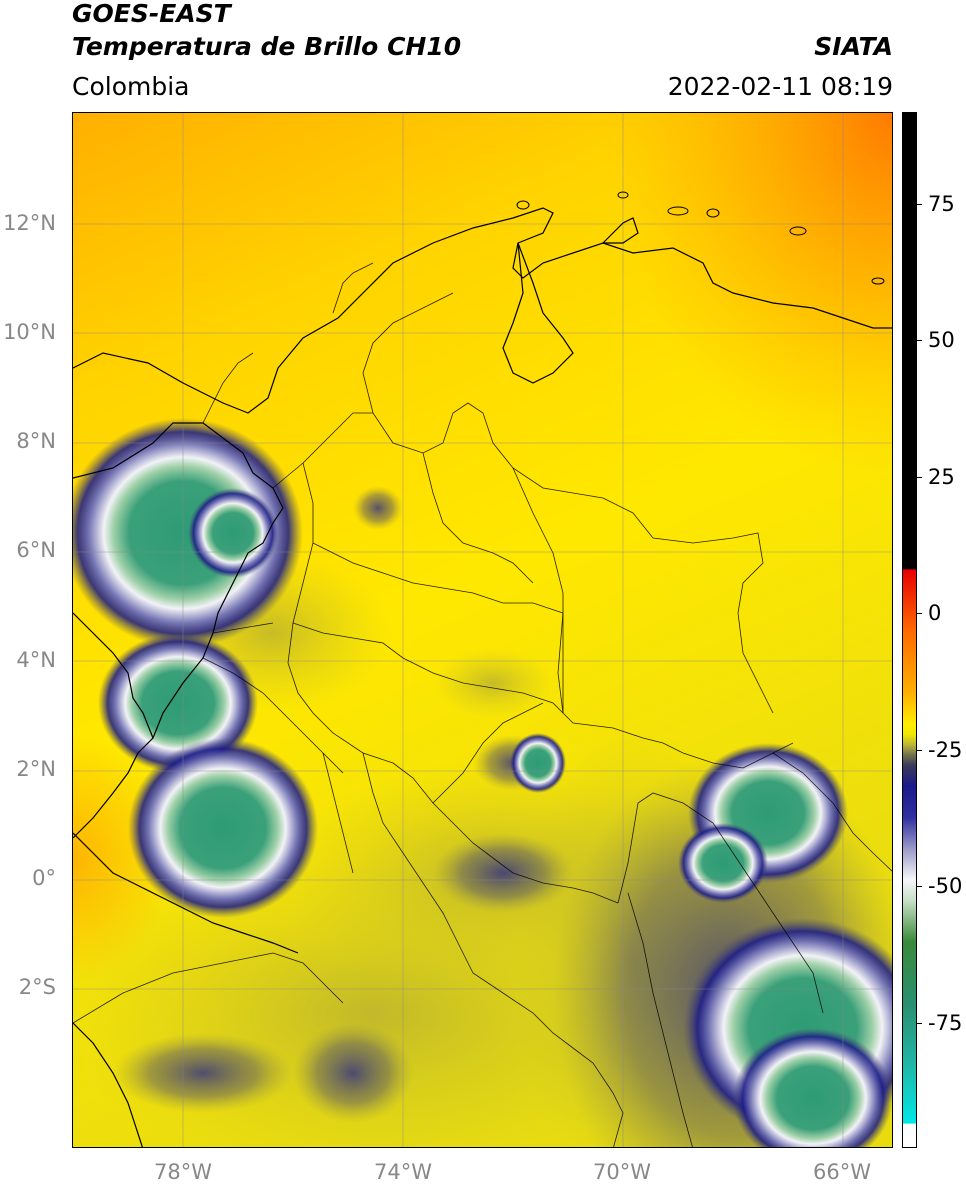 This screenshot has height=1190, width=966. I want to click on lat-tick-label: 2°S, so click(37, 987).